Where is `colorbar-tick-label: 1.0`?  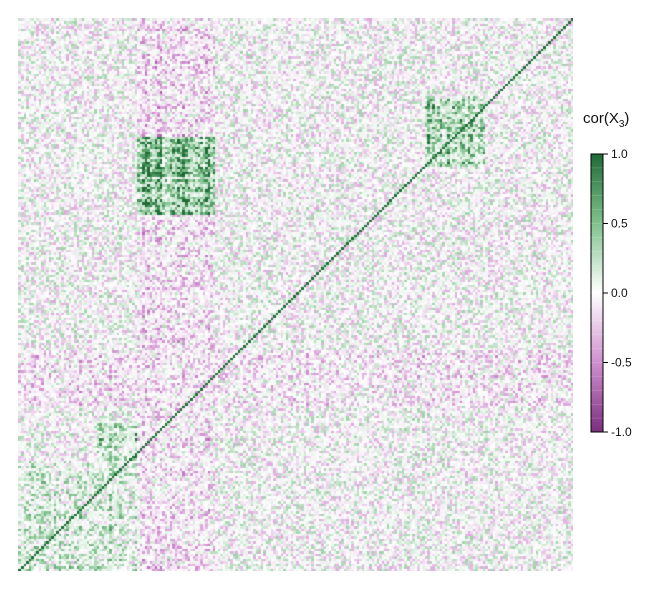 colorbar-tick-label: 1.0 is located at coordinates (619, 154).